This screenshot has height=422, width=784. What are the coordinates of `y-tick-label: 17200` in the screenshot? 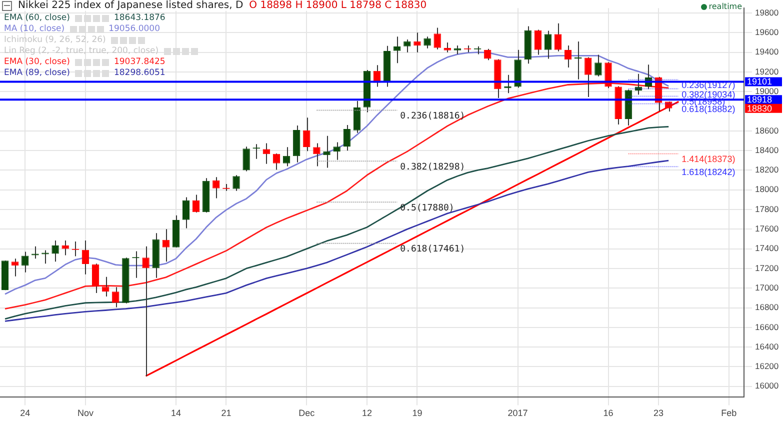 It's located at (767, 267).